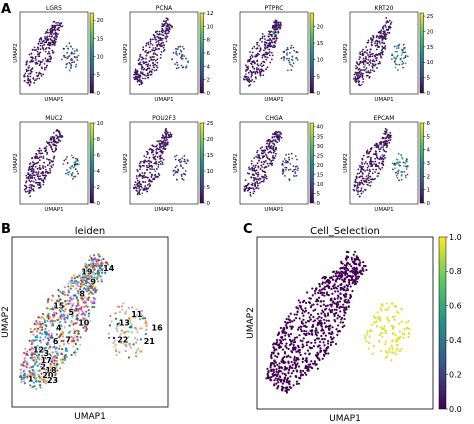 The height and width of the screenshot is (424, 474). Describe the element at coordinates (54, 118) in the screenshot. I see `panel-title: MUC2` at that location.